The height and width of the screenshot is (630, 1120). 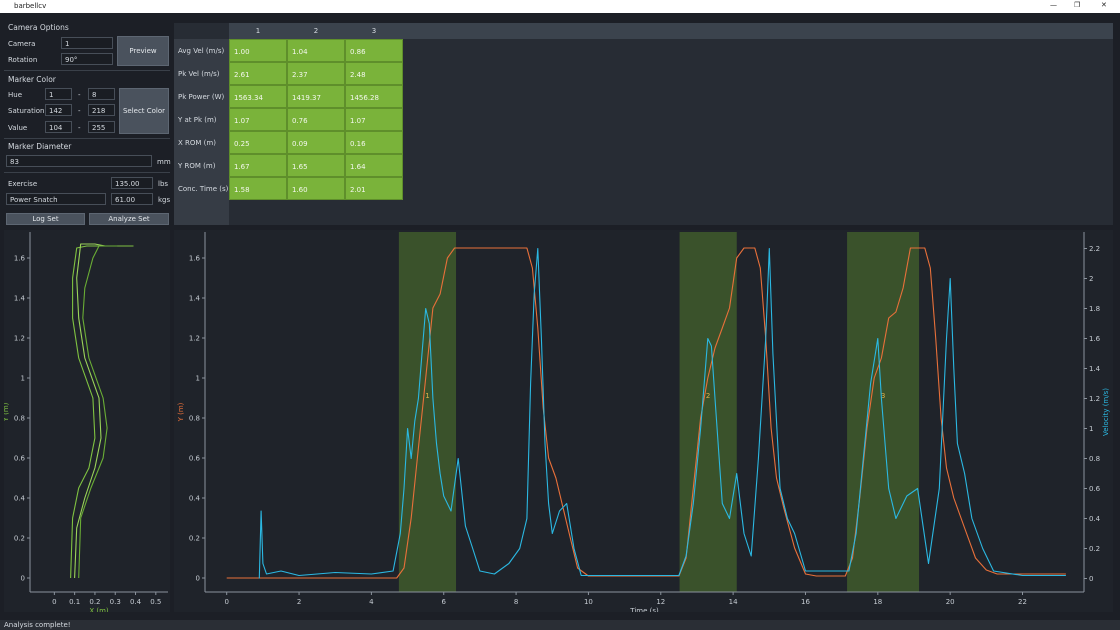 I want to click on val-min: 104, so click(x=58, y=127).